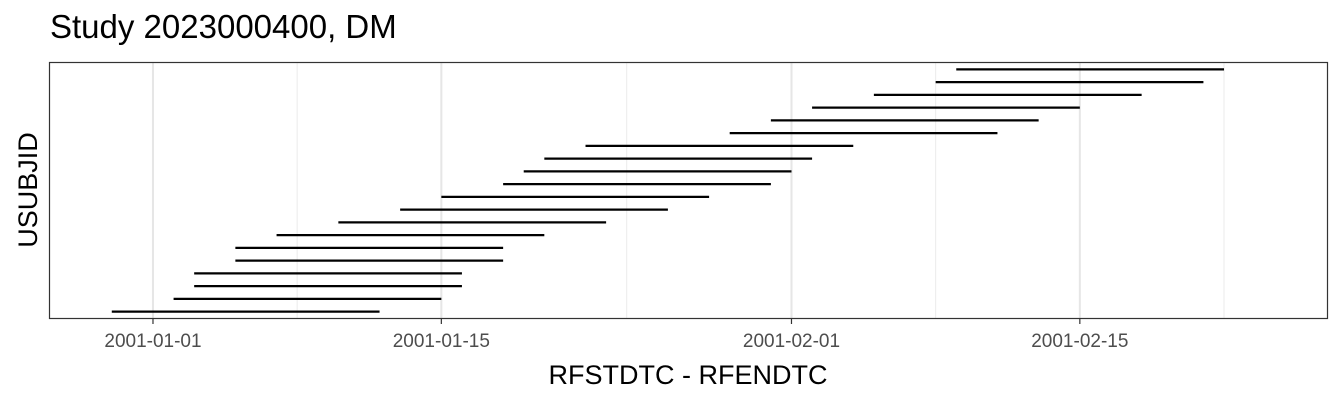 The width and height of the screenshot is (1344, 403). Describe the element at coordinates (441, 341) in the screenshot. I see `x-tick-label: 2001-01-15` at that location.